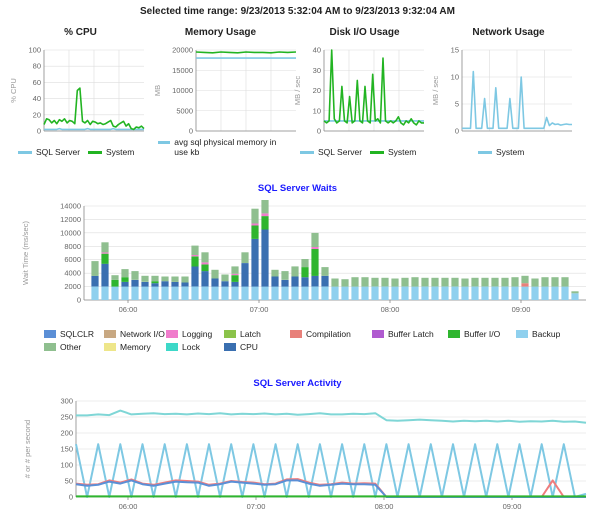 The height and width of the screenshot is (514, 595). Describe the element at coordinates (317, 90) in the screenshot. I see `disk-ytick-label: 20` at that location.